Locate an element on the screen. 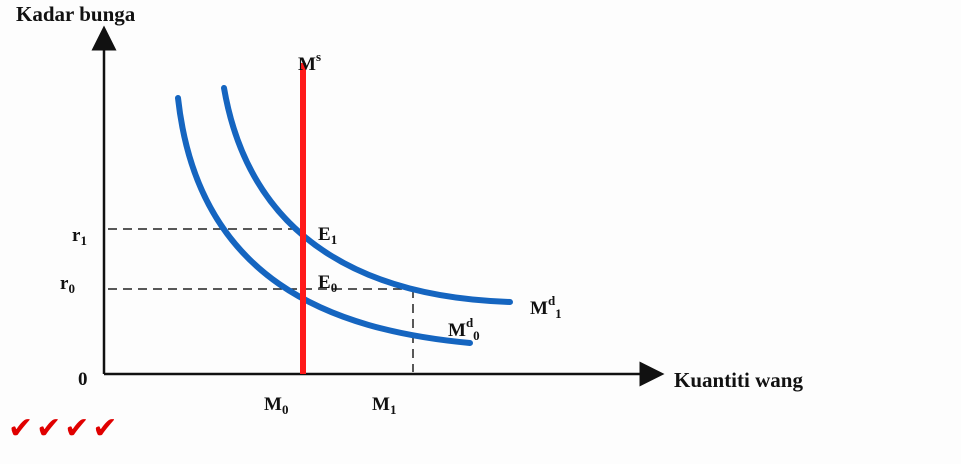 This screenshot has height=464, width=961. money-supply-label: Ms is located at coordinates (309, 62).